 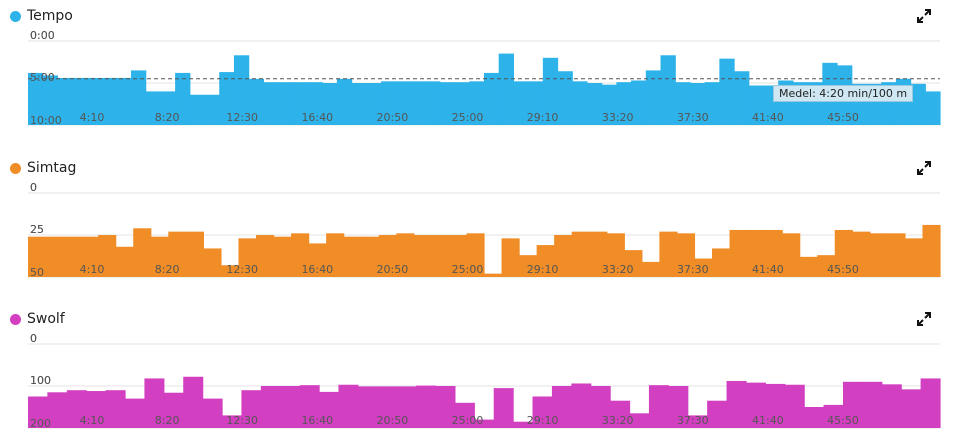 I want to click on x-tick-label: 8:20, so click(x=167, y=420).